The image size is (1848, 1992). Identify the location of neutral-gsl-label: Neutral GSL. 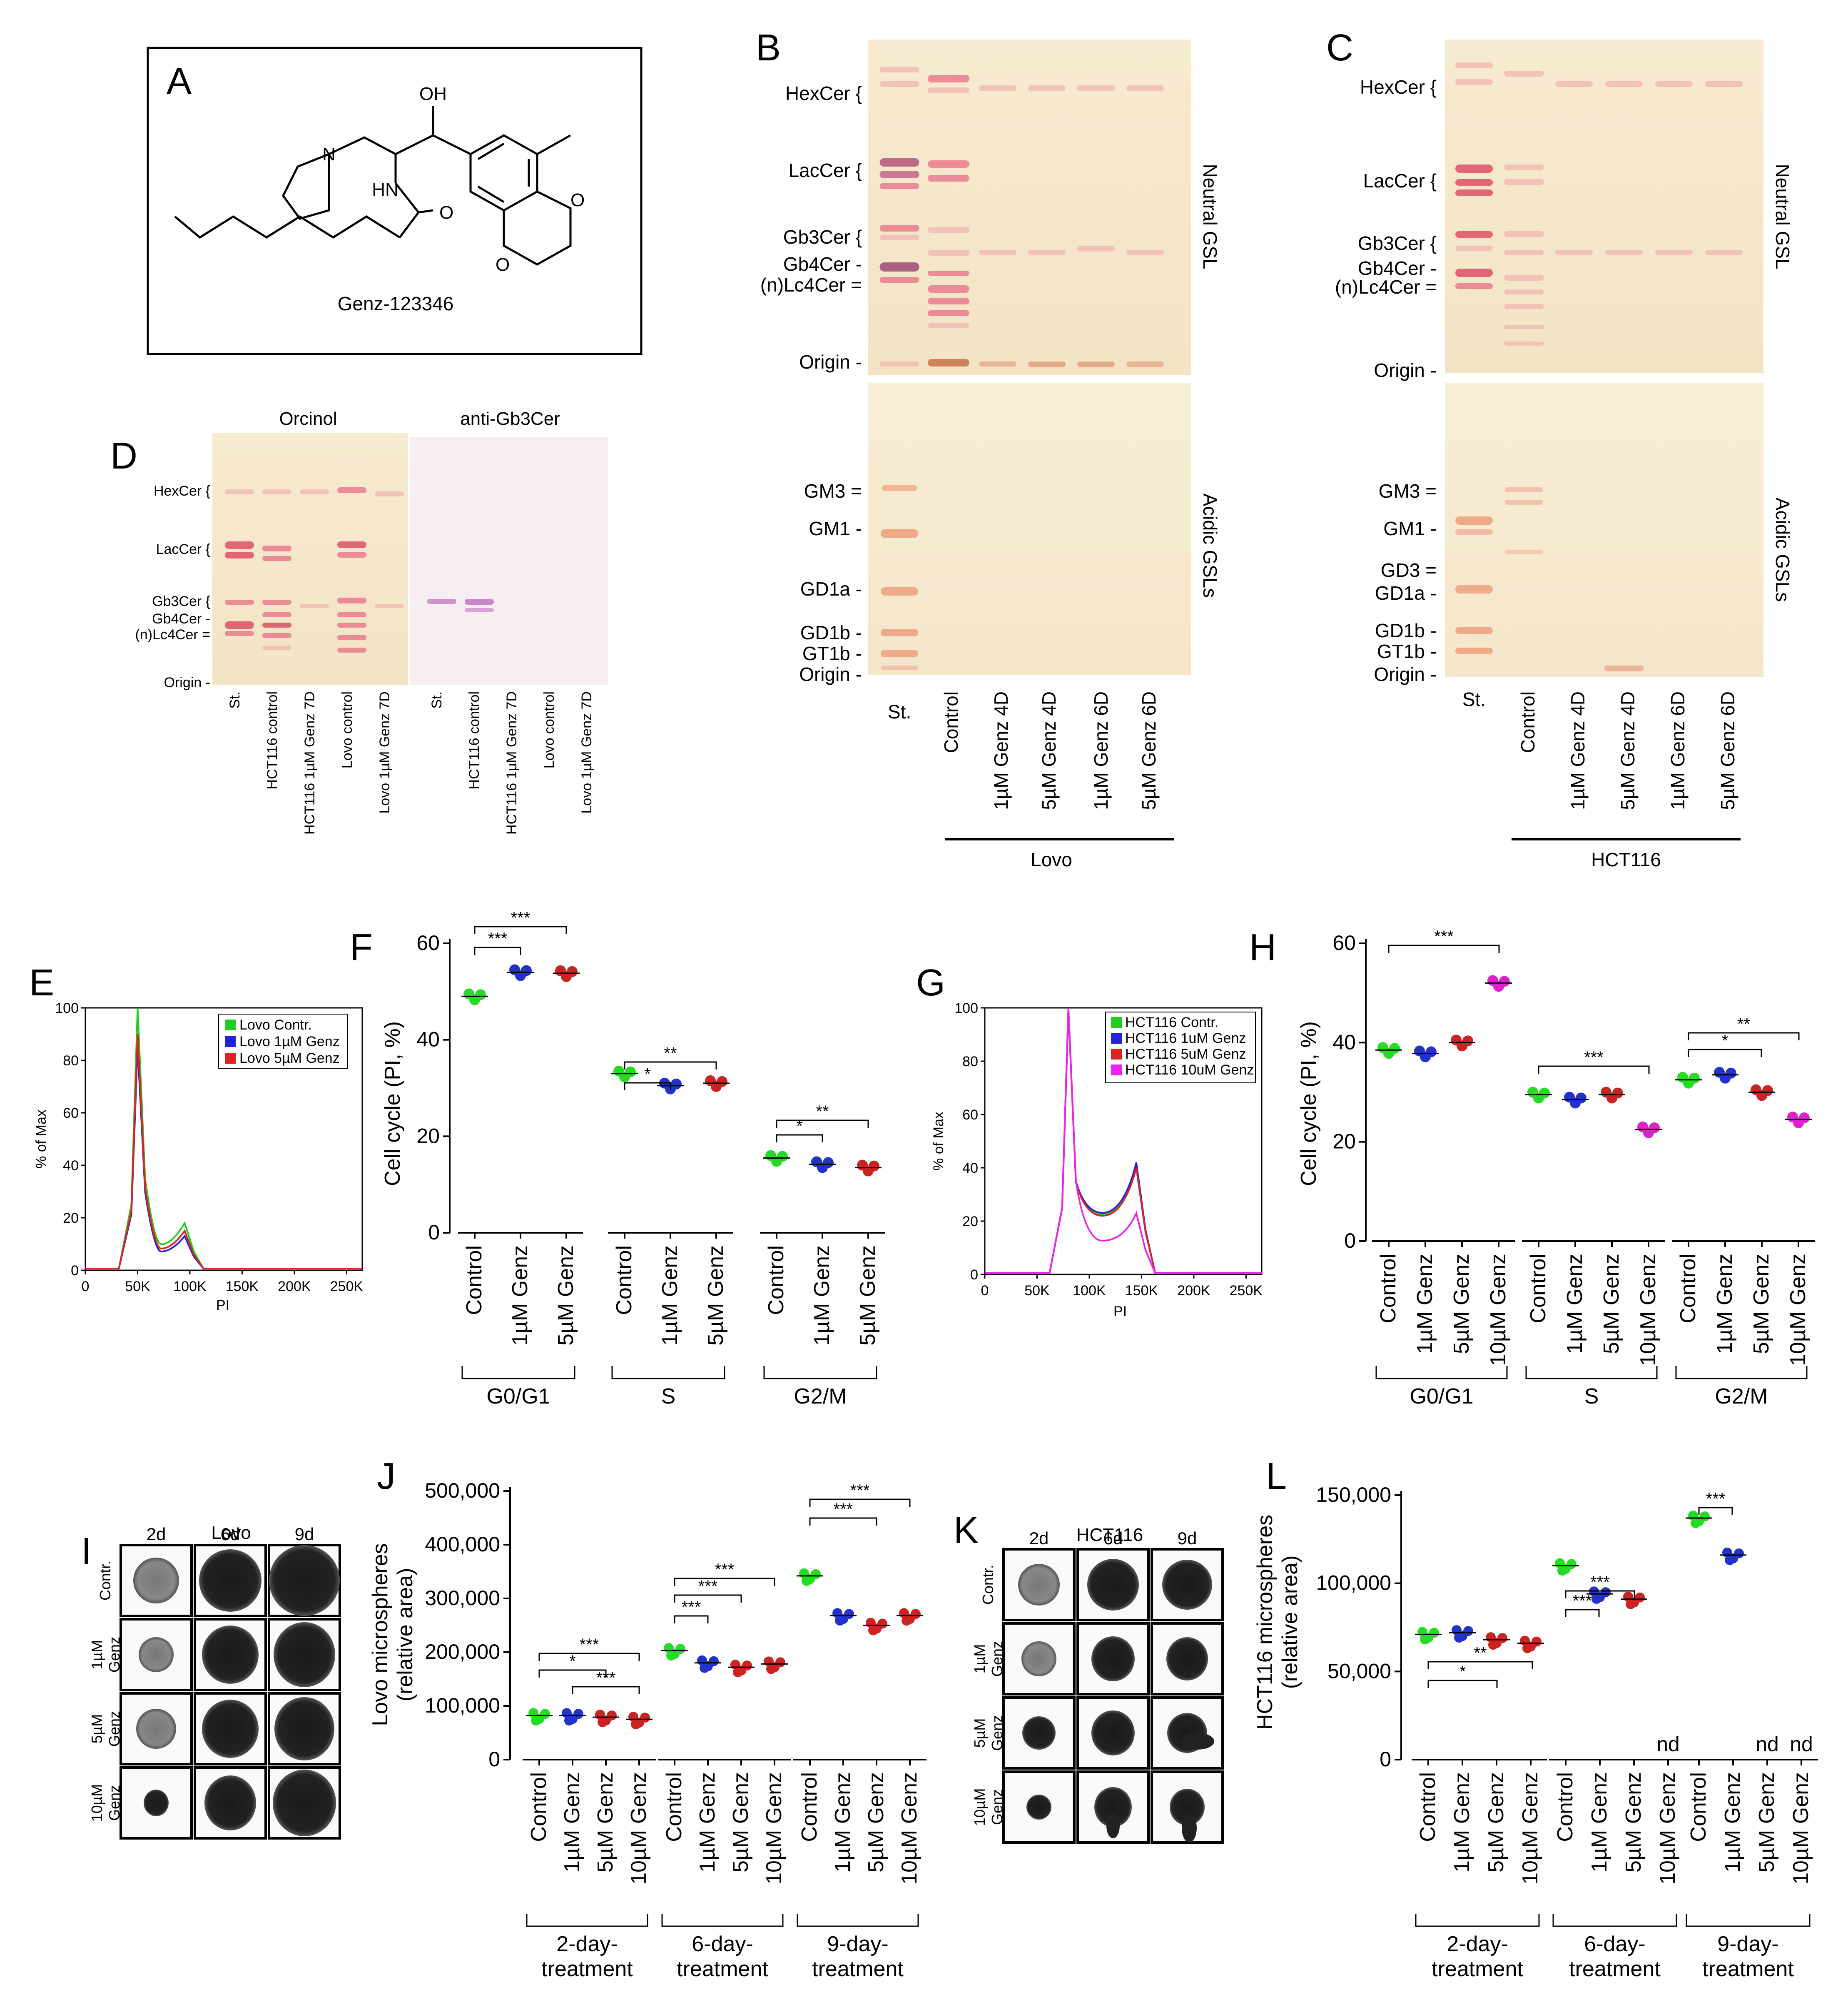
(1210, 216).